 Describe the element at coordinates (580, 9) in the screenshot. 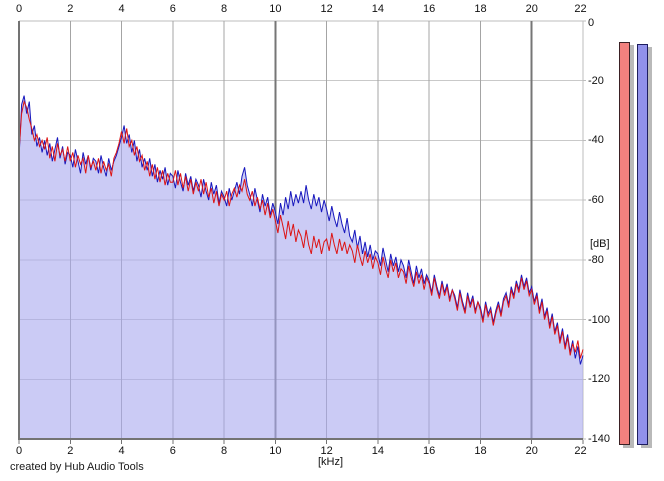

I see `x-axis-top-tick-label: 22` at that location.